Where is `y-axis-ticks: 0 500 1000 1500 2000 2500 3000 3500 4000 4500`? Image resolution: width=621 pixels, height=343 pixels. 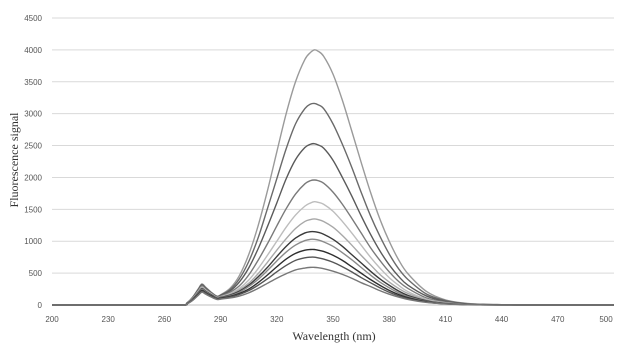
y-axis-ticks: 0 500 1000 1500 2000 2500 3000 3500 4000 4500 is located at coordinates (33, 162).